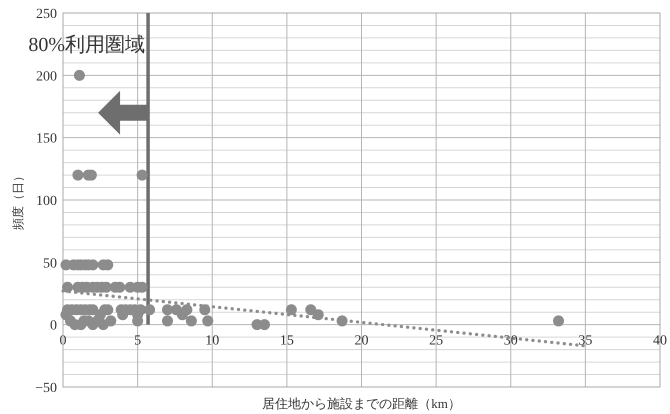  What do you see at coordinates (63, 341) in the screenshot?
I see `x-tick-label: 0` at bounding box center [63, 341].